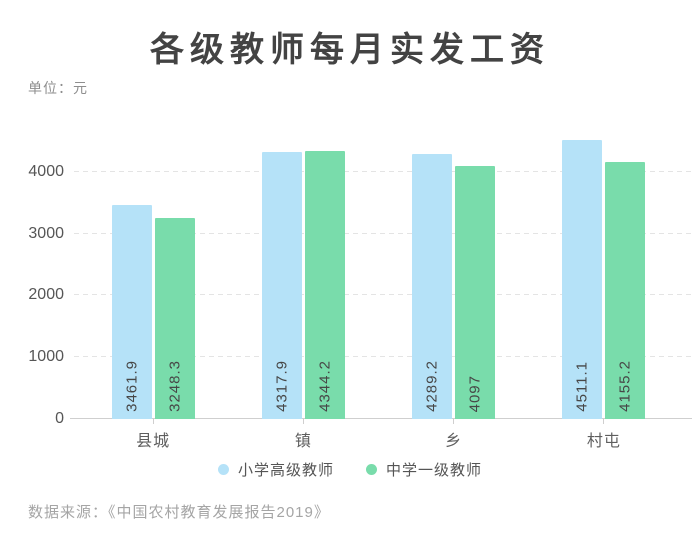 Image resolution: width=700 pixels, height=548 pixels. What do you see at coordinates (58, 88) in the screenshot?
I see `unit-label: 单位：元` at bounding box center [58, 88].